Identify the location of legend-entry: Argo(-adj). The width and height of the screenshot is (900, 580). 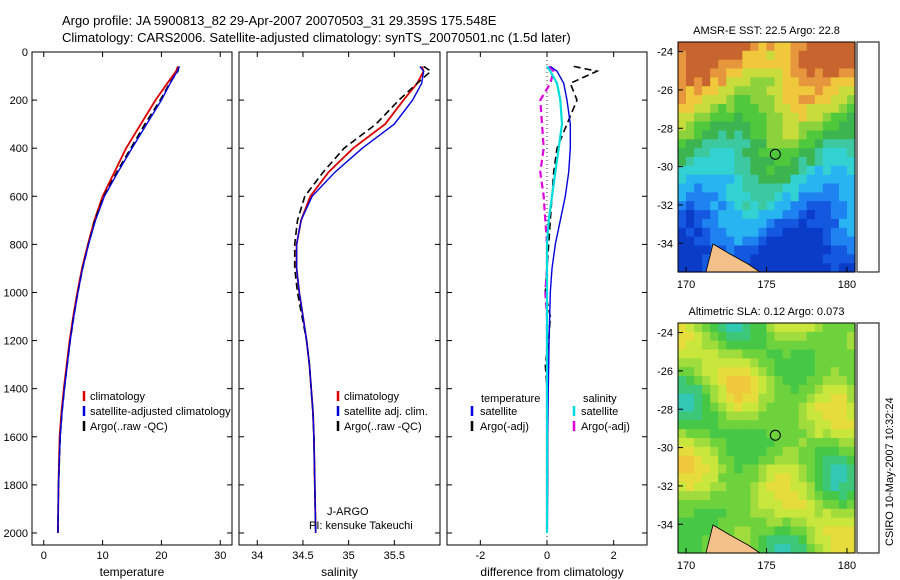
(605, 427).